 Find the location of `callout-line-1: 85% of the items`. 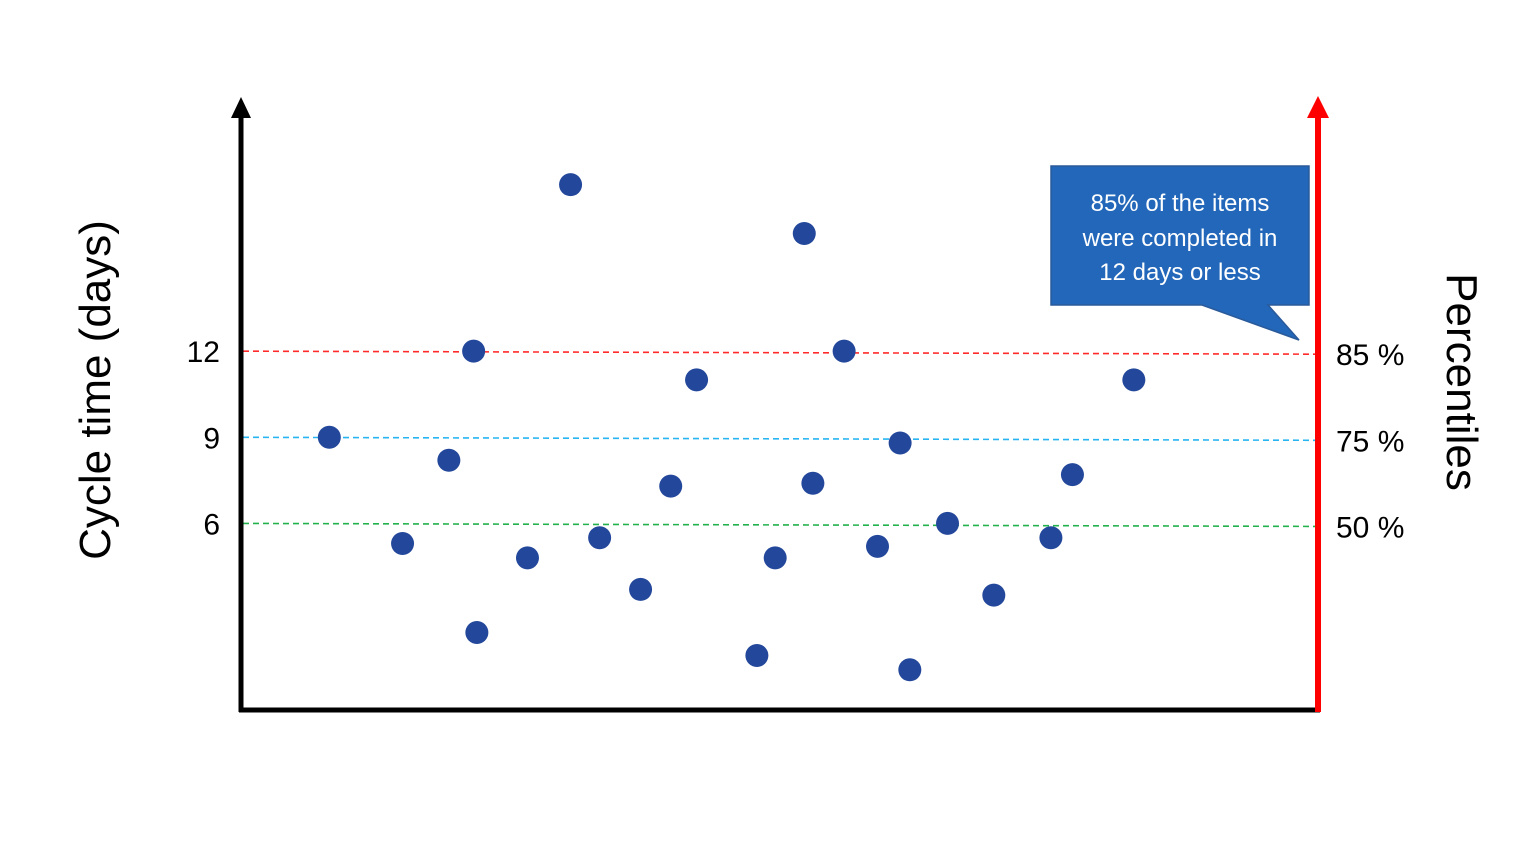

callout-line-1: 85% of the items is located at coordinates (1180, 203).